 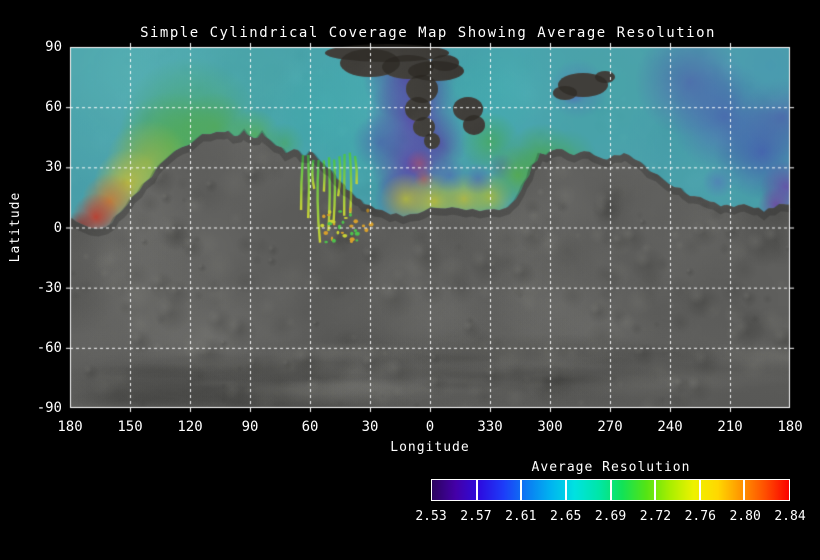 I want to click on y-tick-label: 90, so click(x=53, y=47).